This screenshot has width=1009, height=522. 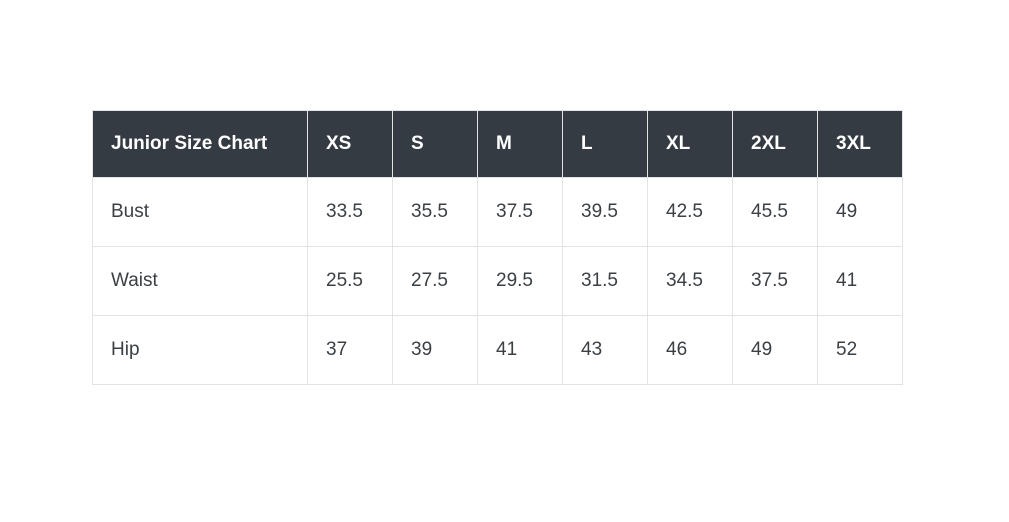 I want to click on table-cell-hip-xs: 37, so click(x=350, y=350).